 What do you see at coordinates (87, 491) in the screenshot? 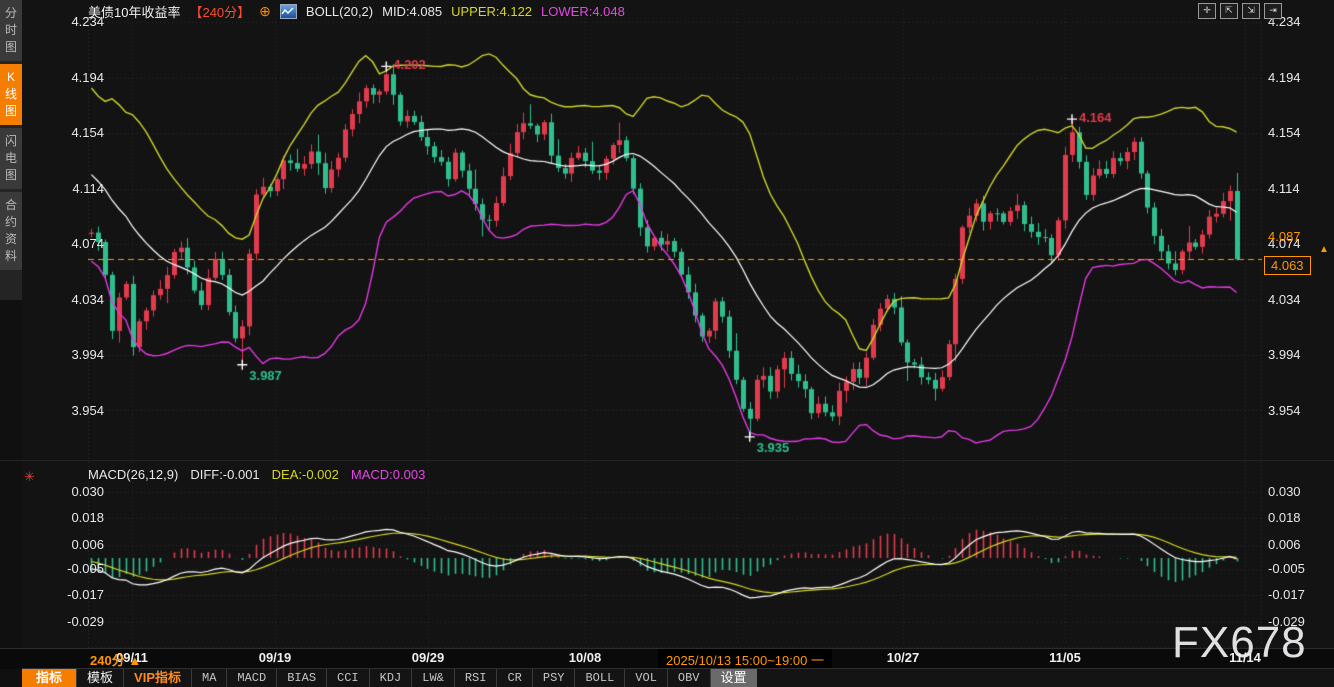
I see `macd-axis-label-left: 0.030` at bounding box center [87, 491].